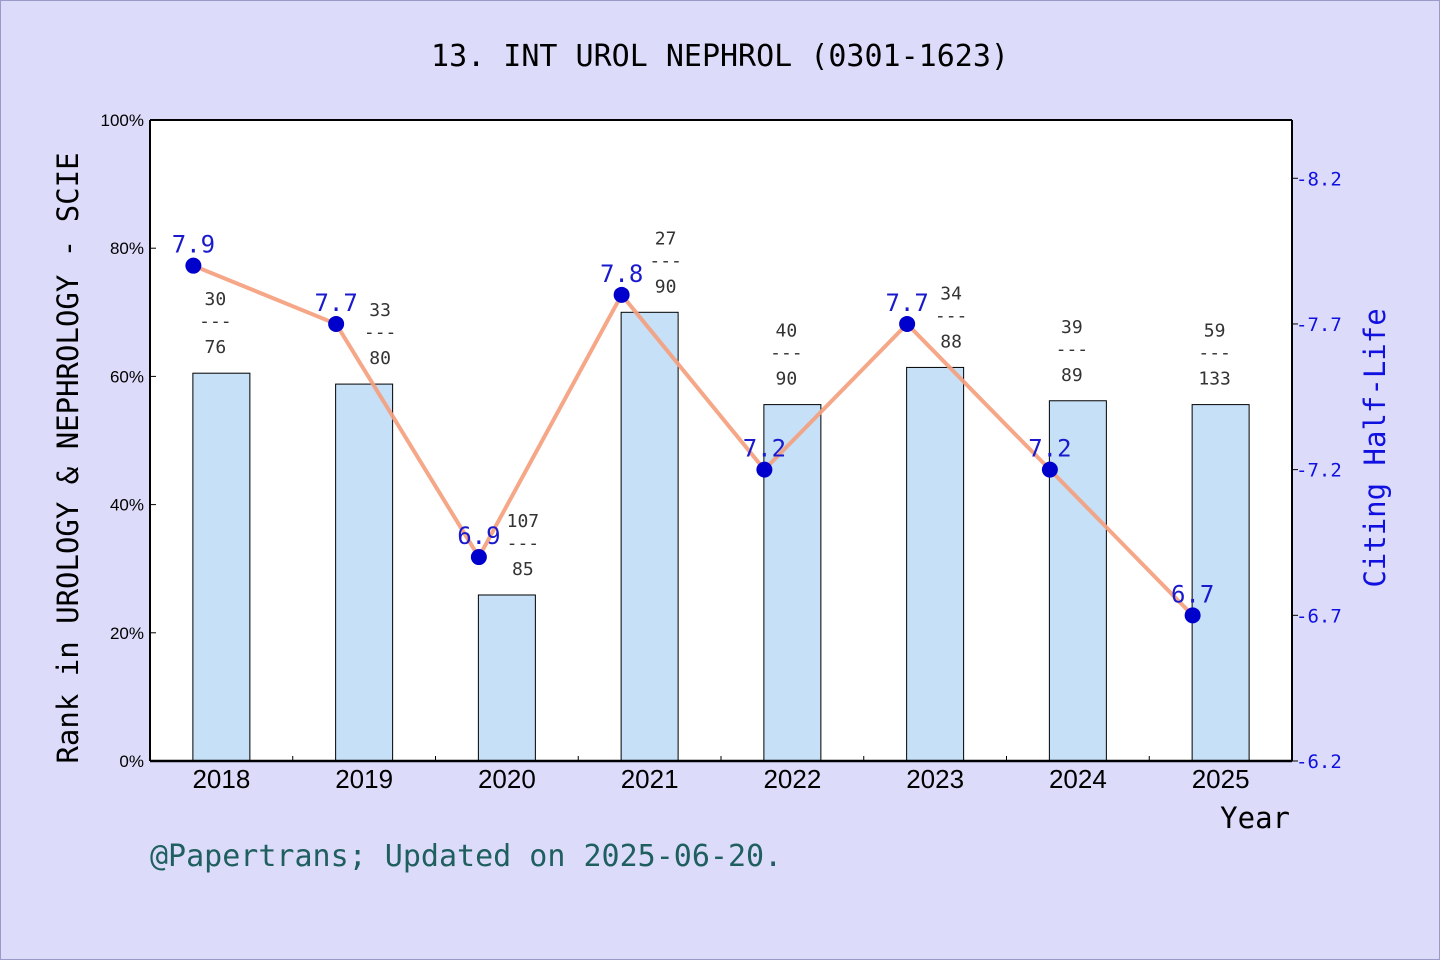 Image resolution: width=1440 pixels, height=960 pixels. What do you see at coordinates (951, 293) in the screenshot?
I see `rank-numerator: 34` at bounding box center [951, 293].